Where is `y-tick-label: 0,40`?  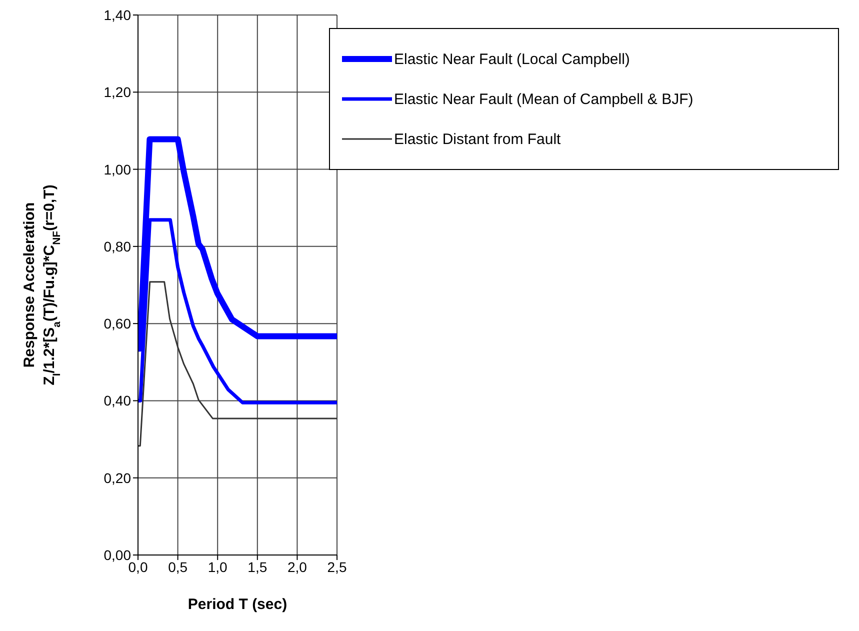 y-tick-label: 0,40 is located at coordinates (118, 400).